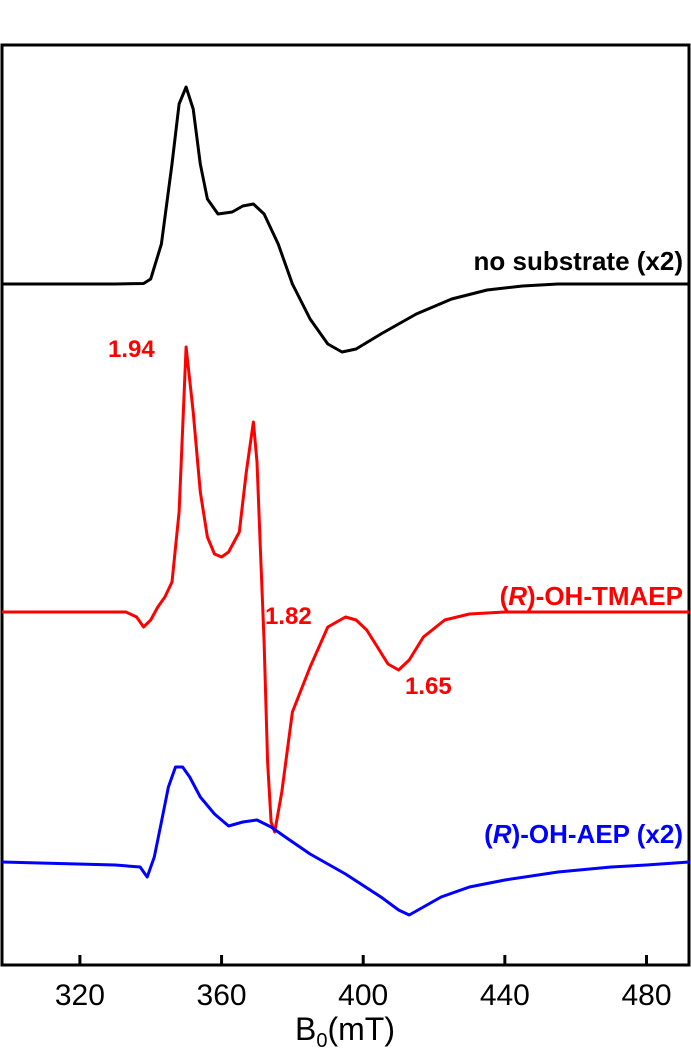 The image size is (691, 1050). I want to click on x-axis-ticks, so click(363, 960).